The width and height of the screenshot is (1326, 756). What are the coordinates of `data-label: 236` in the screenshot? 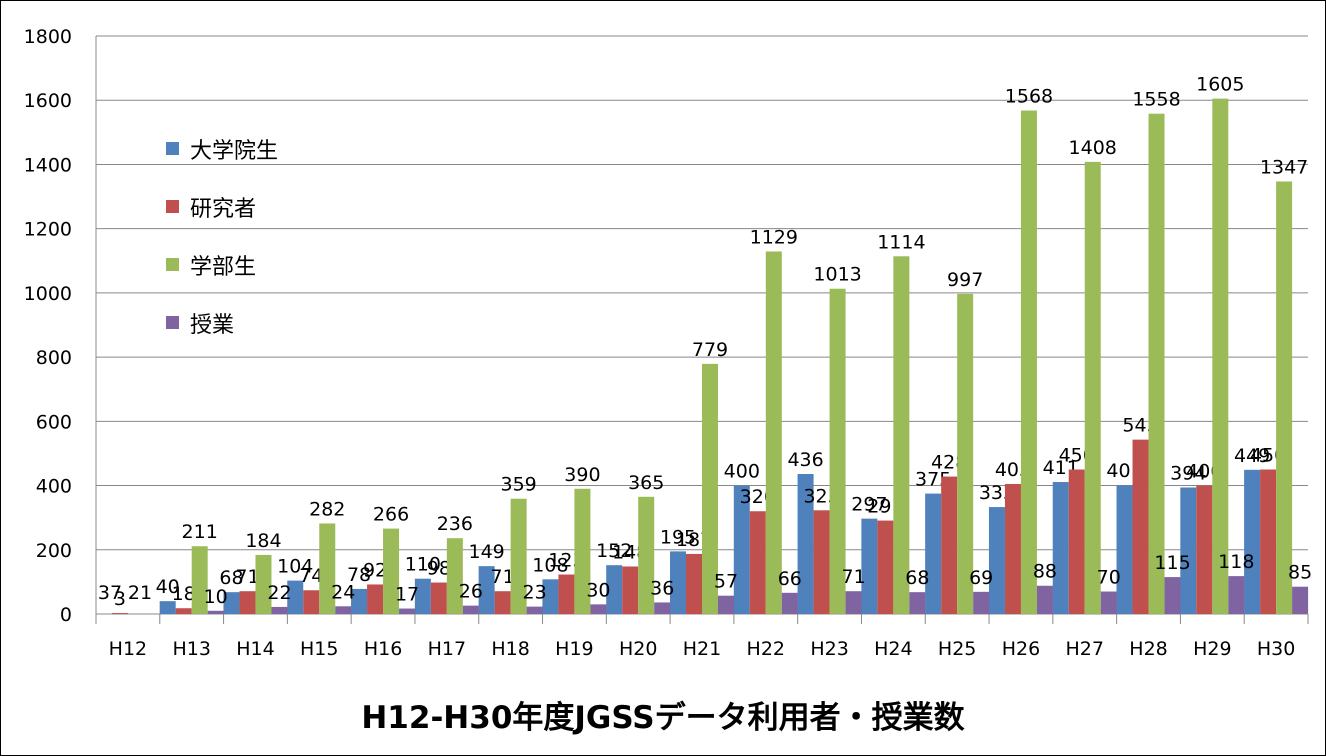 It's located at (455, 524).